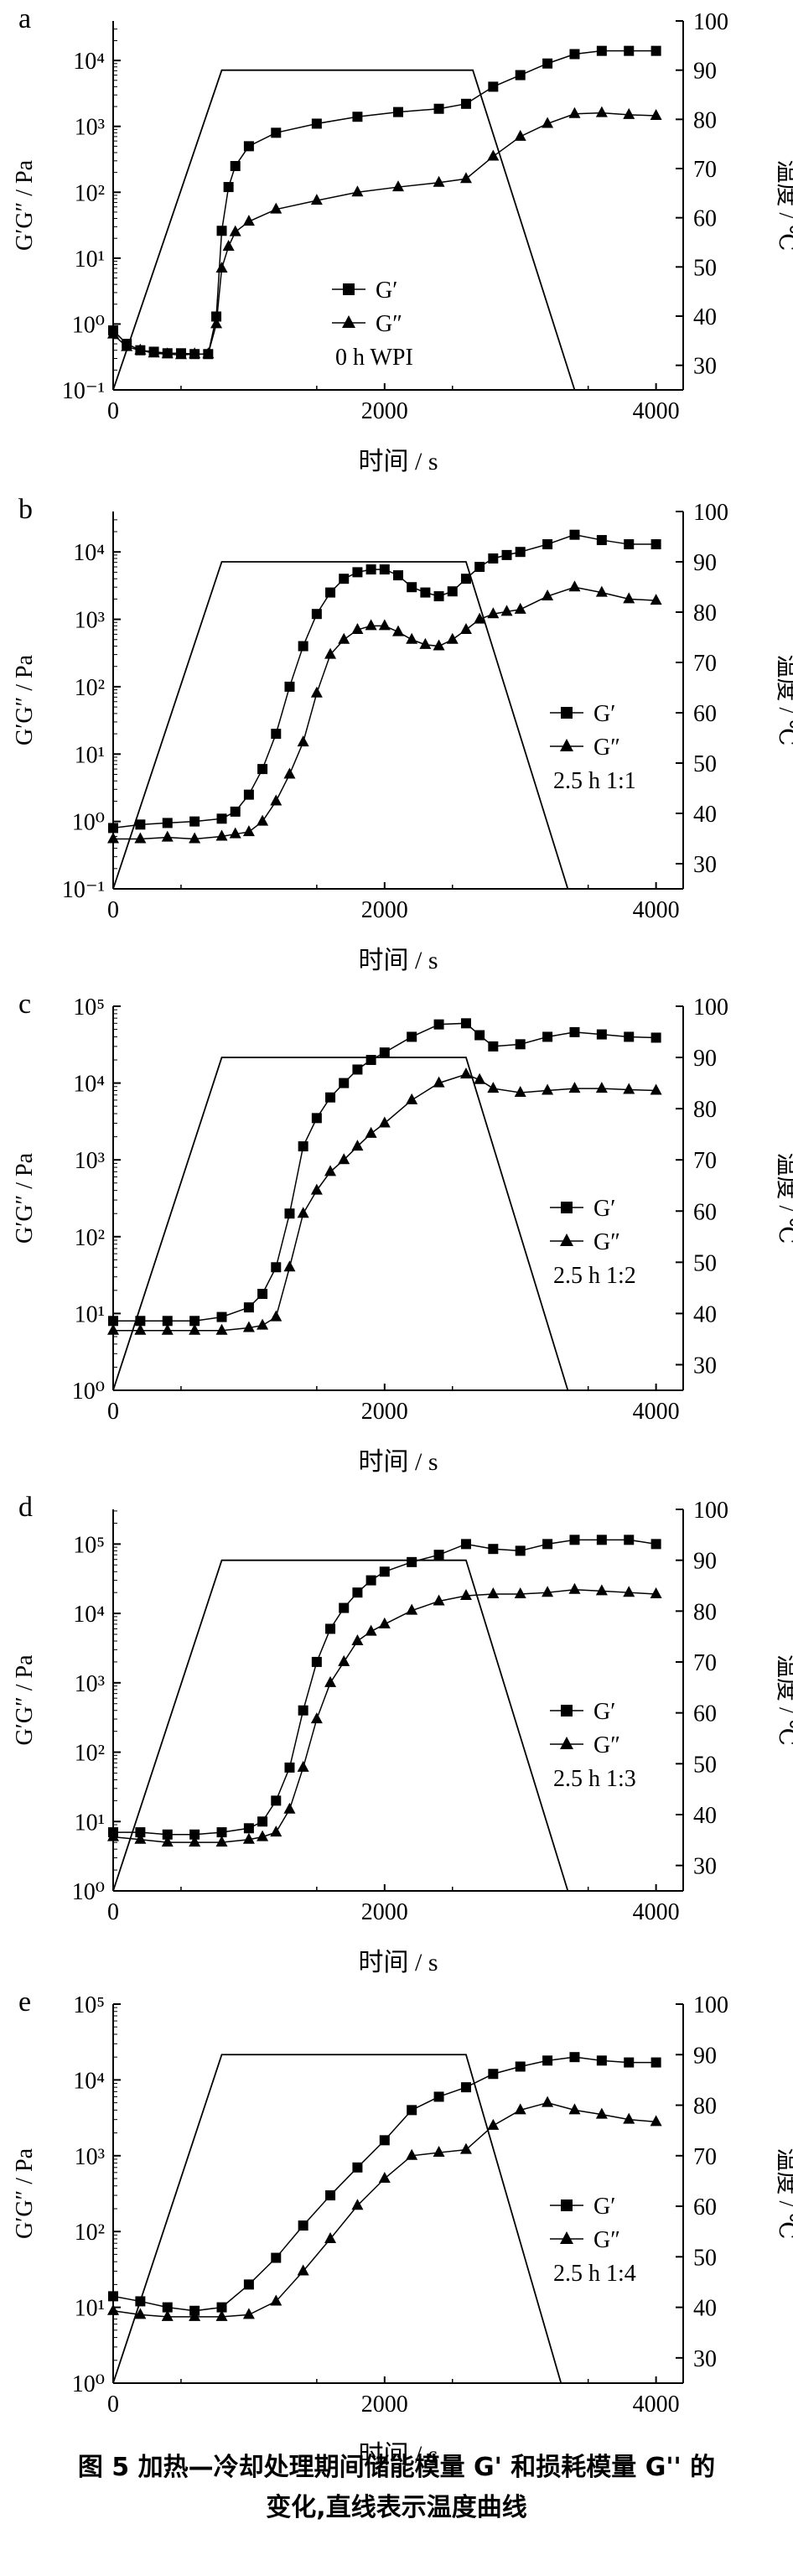 This screenshot has width=793, height=2576. Describe the element at coordinates (398, 461) in the screenshot. I see `x-axis-label: 时间 / s` at that location.